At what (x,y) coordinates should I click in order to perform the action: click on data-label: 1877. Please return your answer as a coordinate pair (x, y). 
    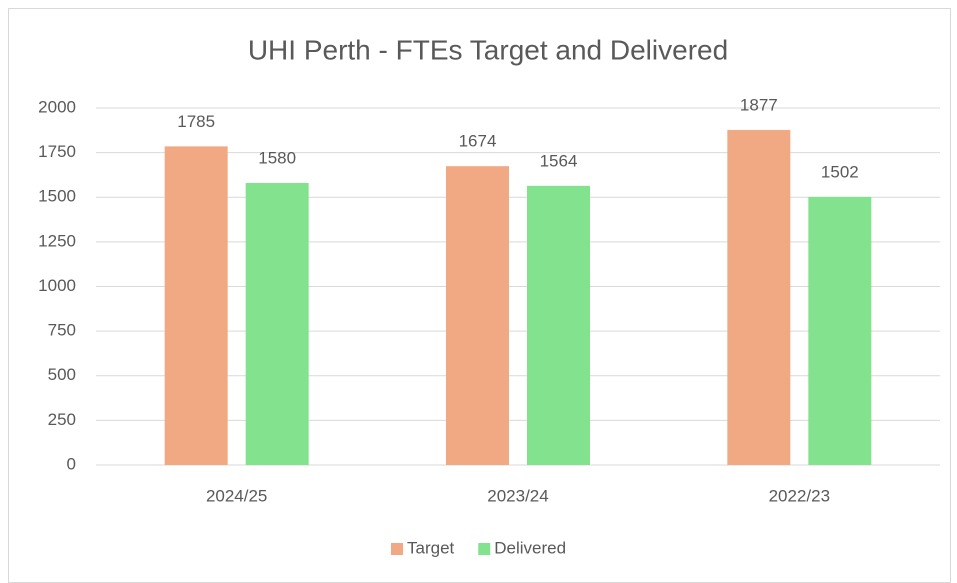
    Looking at the image, I should click on (759, 104).